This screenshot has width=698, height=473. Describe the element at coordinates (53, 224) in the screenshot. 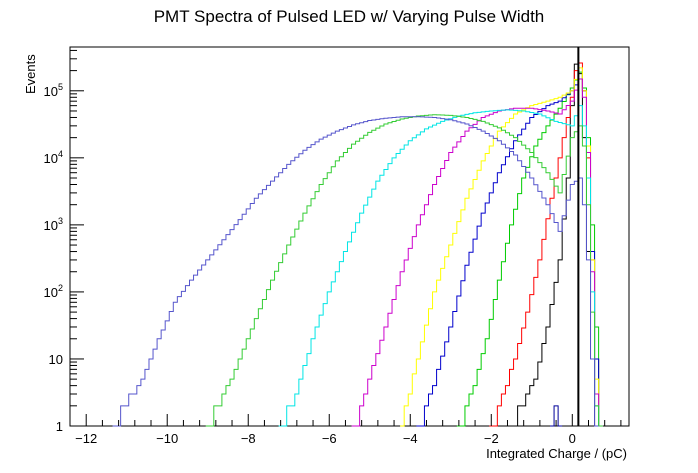

I see `y-tick-label: 10³` at that location.